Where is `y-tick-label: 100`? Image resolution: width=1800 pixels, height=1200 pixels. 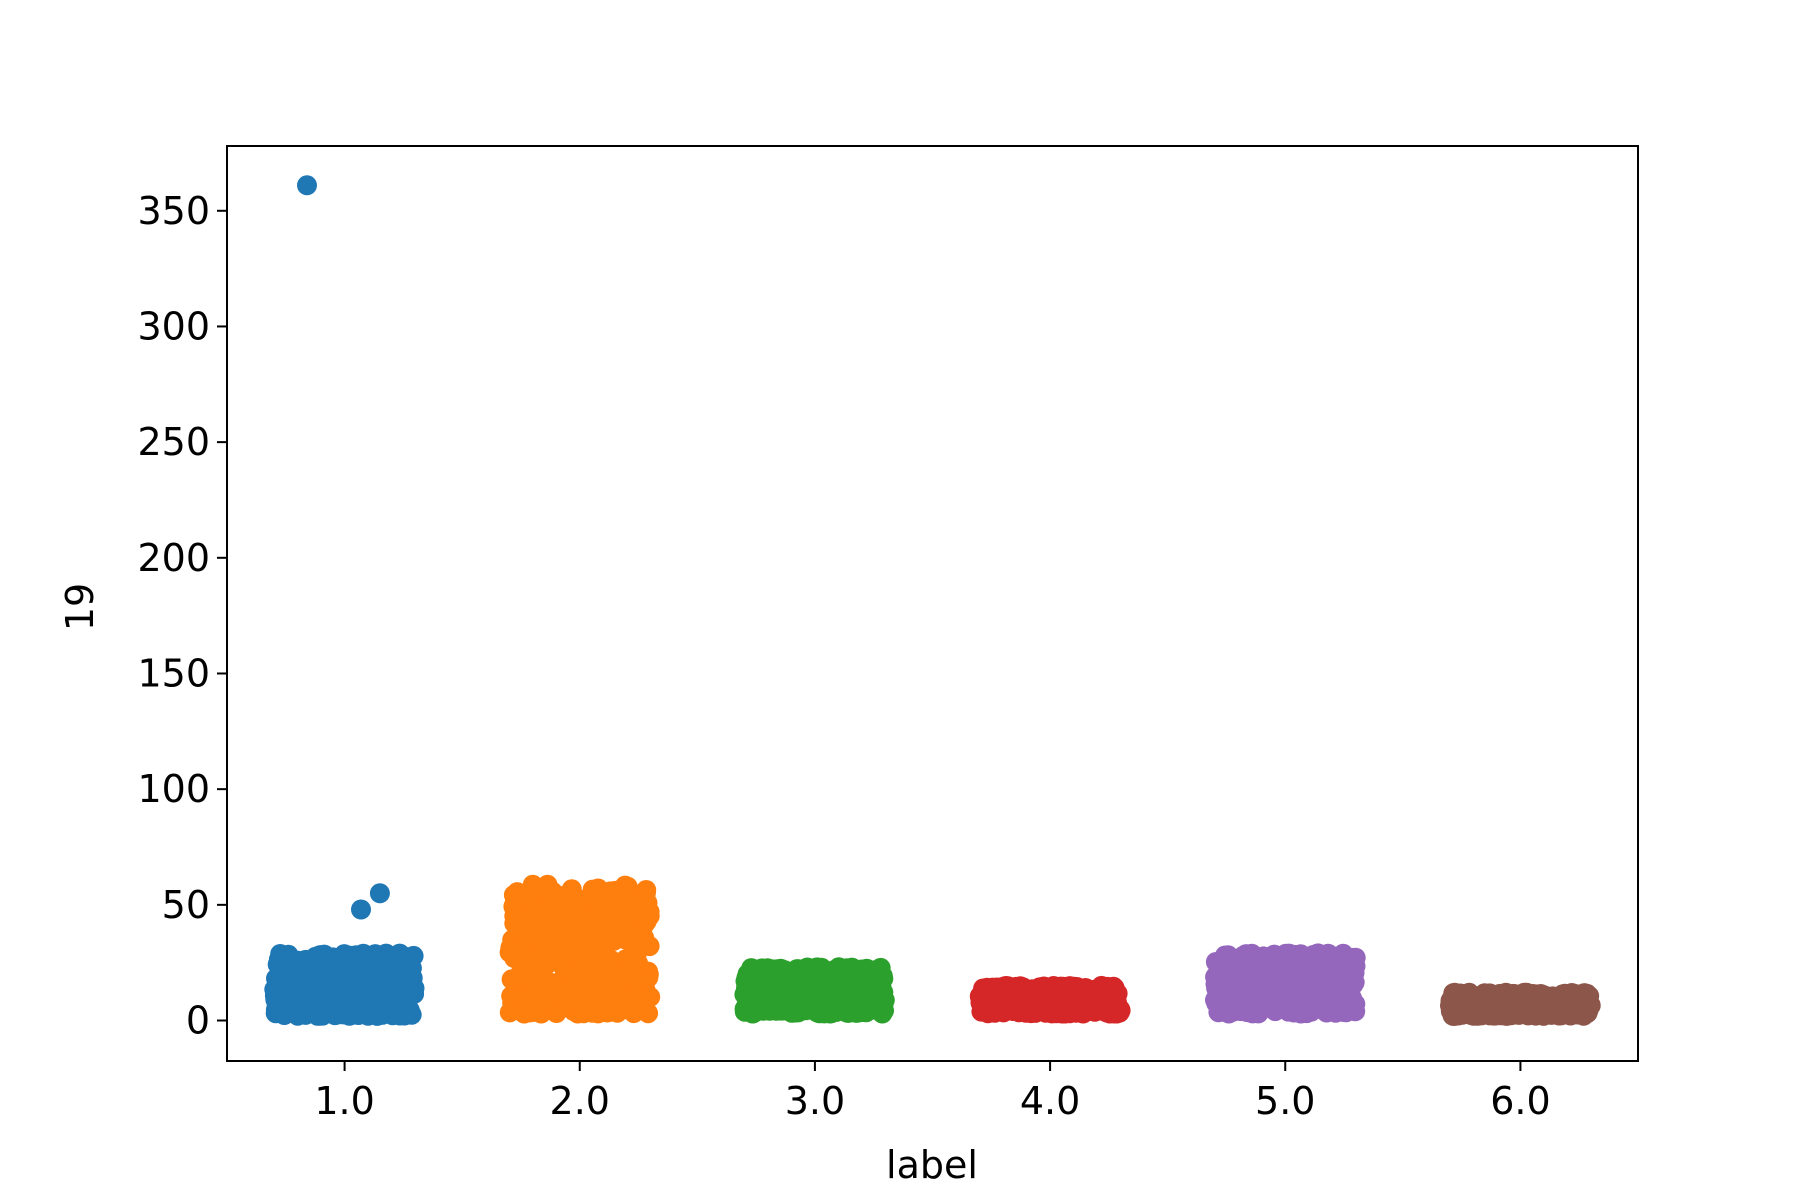
y-tick-label: 100 is located at coordinates (173, 789).